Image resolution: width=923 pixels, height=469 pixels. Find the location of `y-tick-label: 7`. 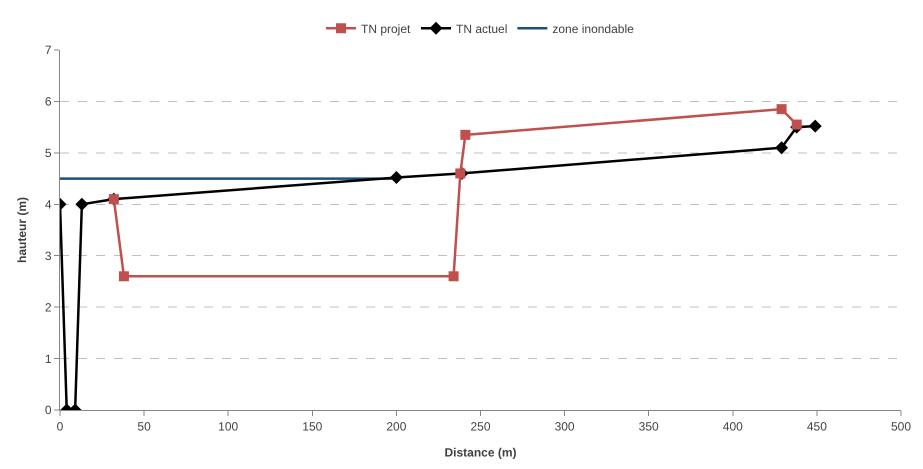

y-tick-label: 7 is located at coordinates (48, 50).